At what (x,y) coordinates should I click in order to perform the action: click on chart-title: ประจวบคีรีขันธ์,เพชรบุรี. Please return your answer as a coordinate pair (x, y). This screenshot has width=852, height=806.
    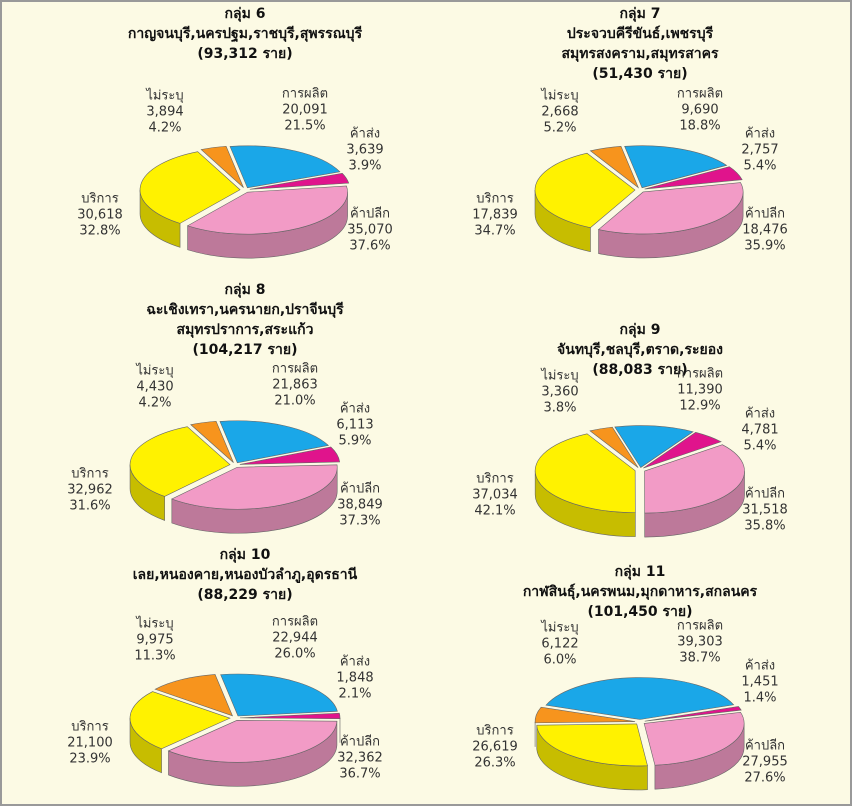
    Looking at the image, I should click on (640, 33).